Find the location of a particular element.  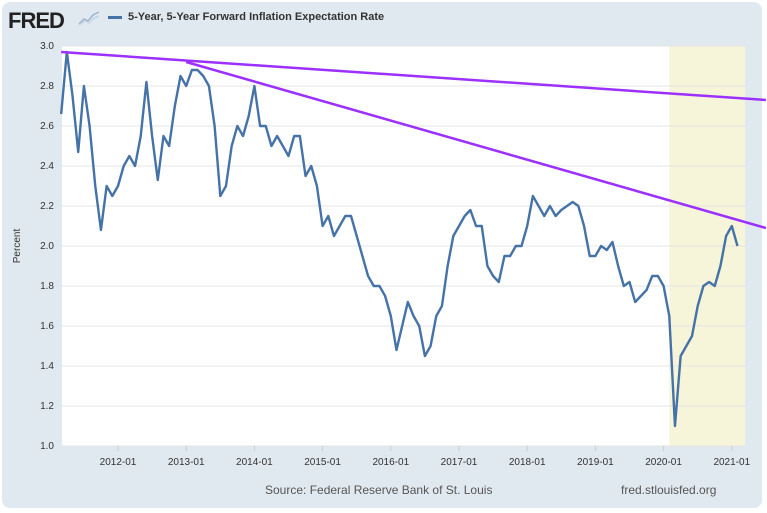

y-tick-label: 1.6 is located at coordinates (47, 326).